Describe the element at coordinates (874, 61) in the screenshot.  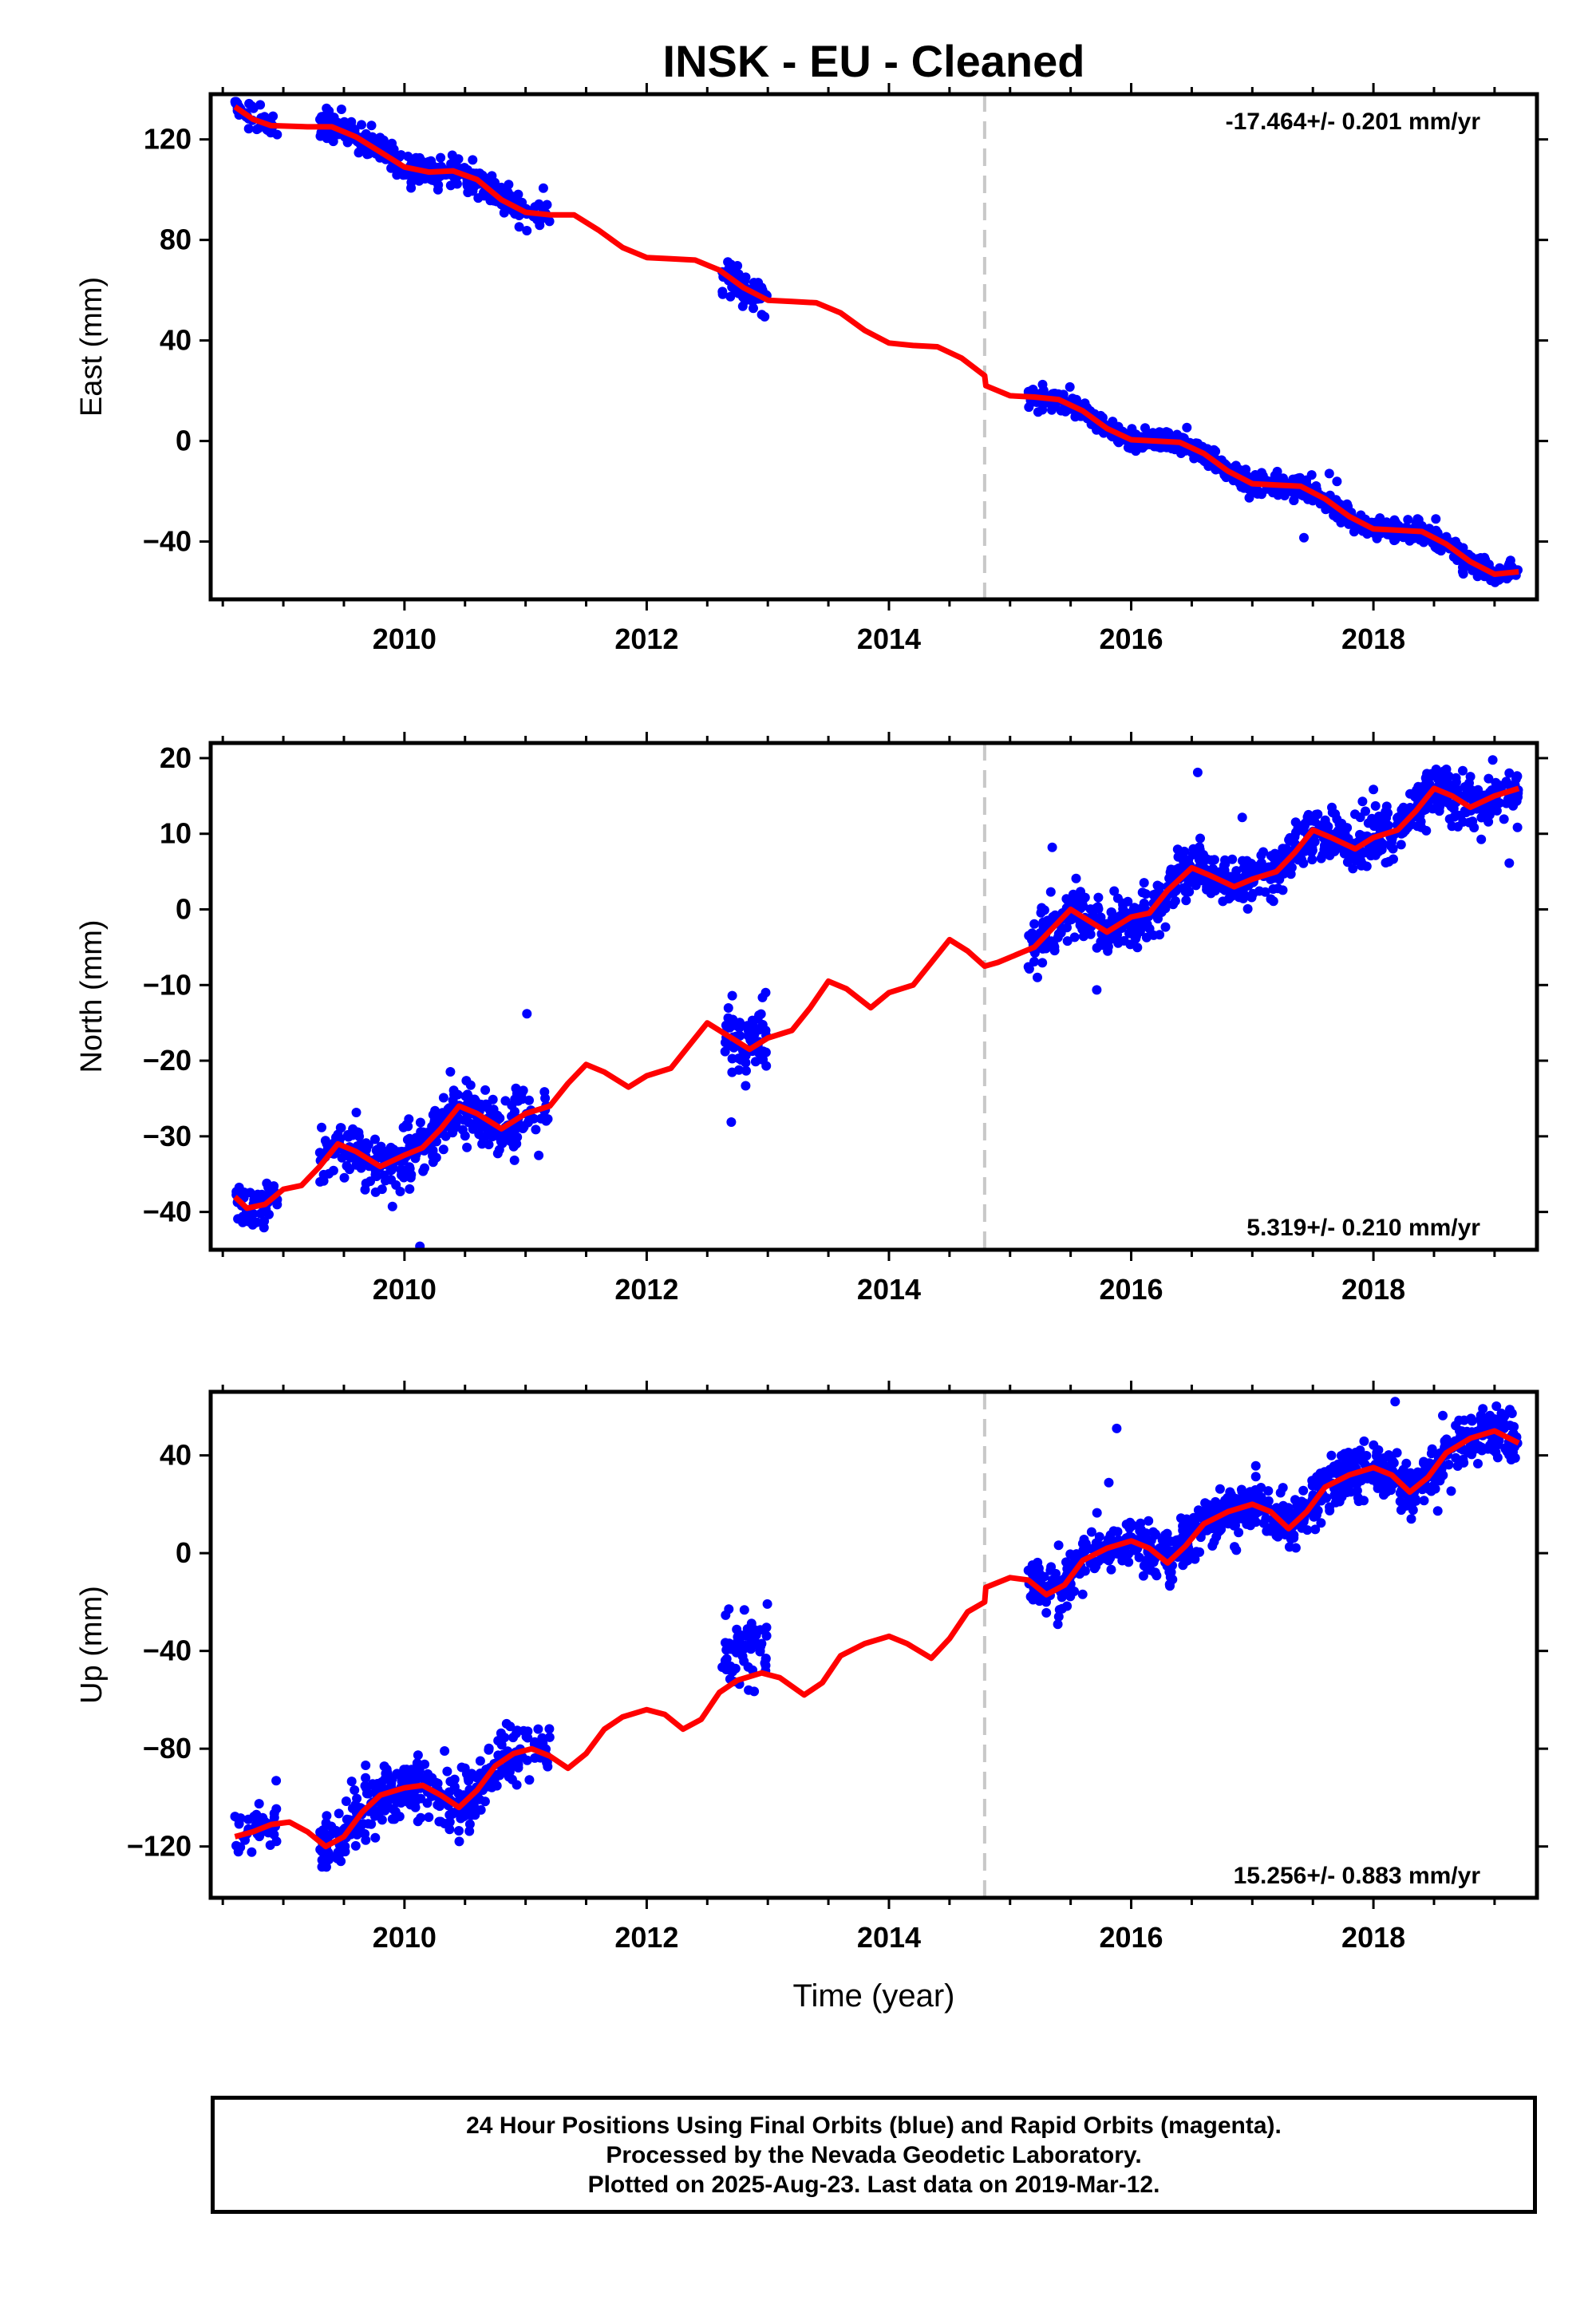
I see `chart-title: INSK - EU - Cleaned` at that location.